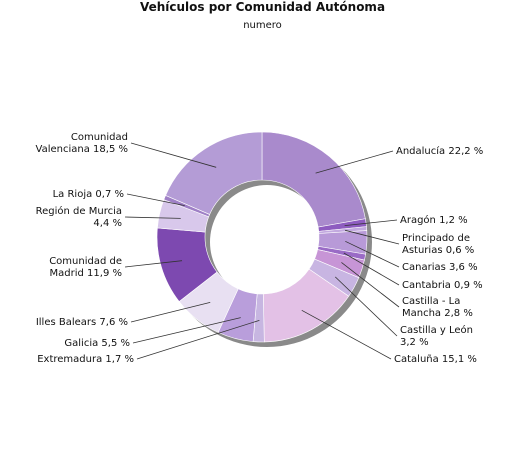 This screenshot has width=525, height=450. I want to click on slice-label: Principado de Asturias 0,6 %, so click(438, 244).